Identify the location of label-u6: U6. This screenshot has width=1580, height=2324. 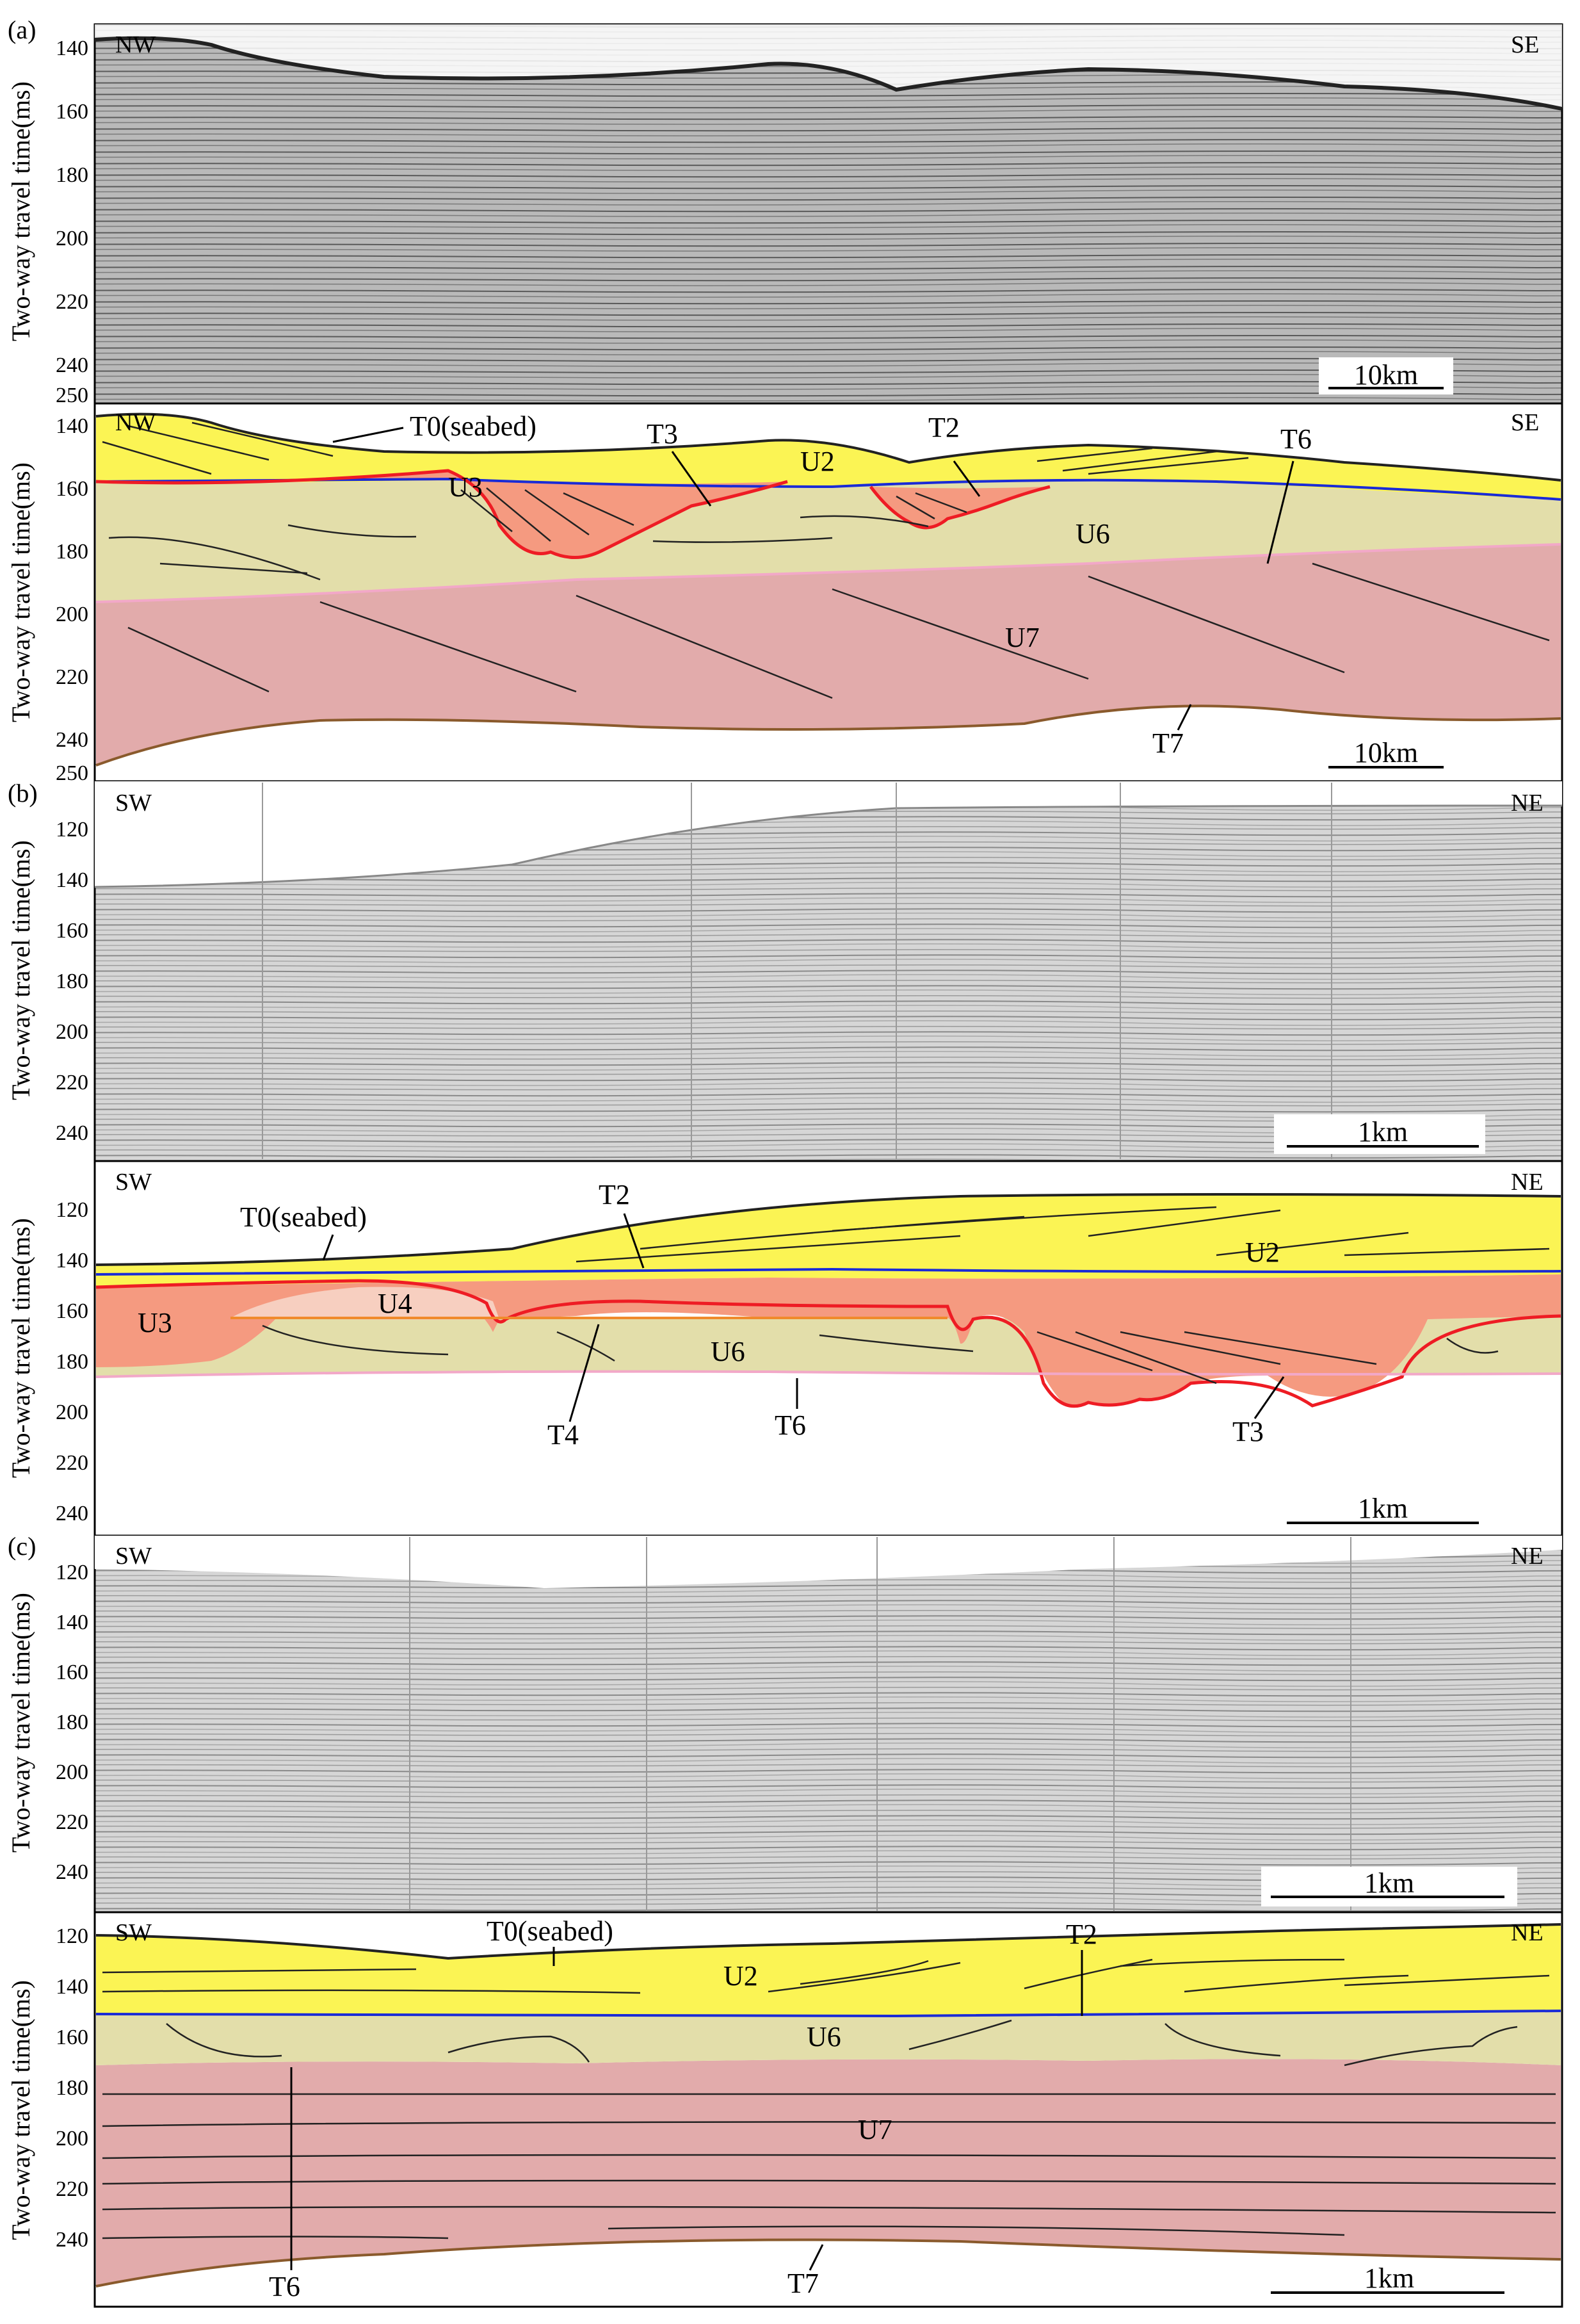
(1093, 533).